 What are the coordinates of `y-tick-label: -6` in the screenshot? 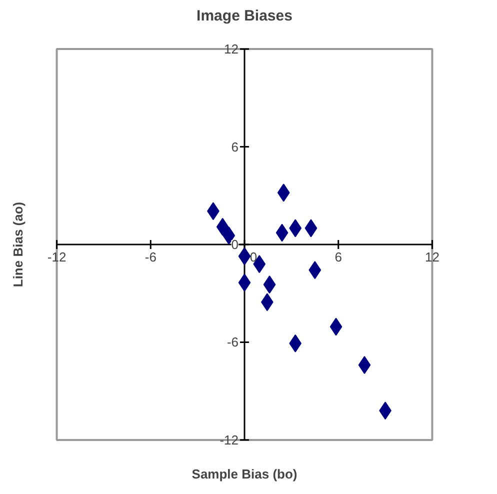 It's located at (232, 342).